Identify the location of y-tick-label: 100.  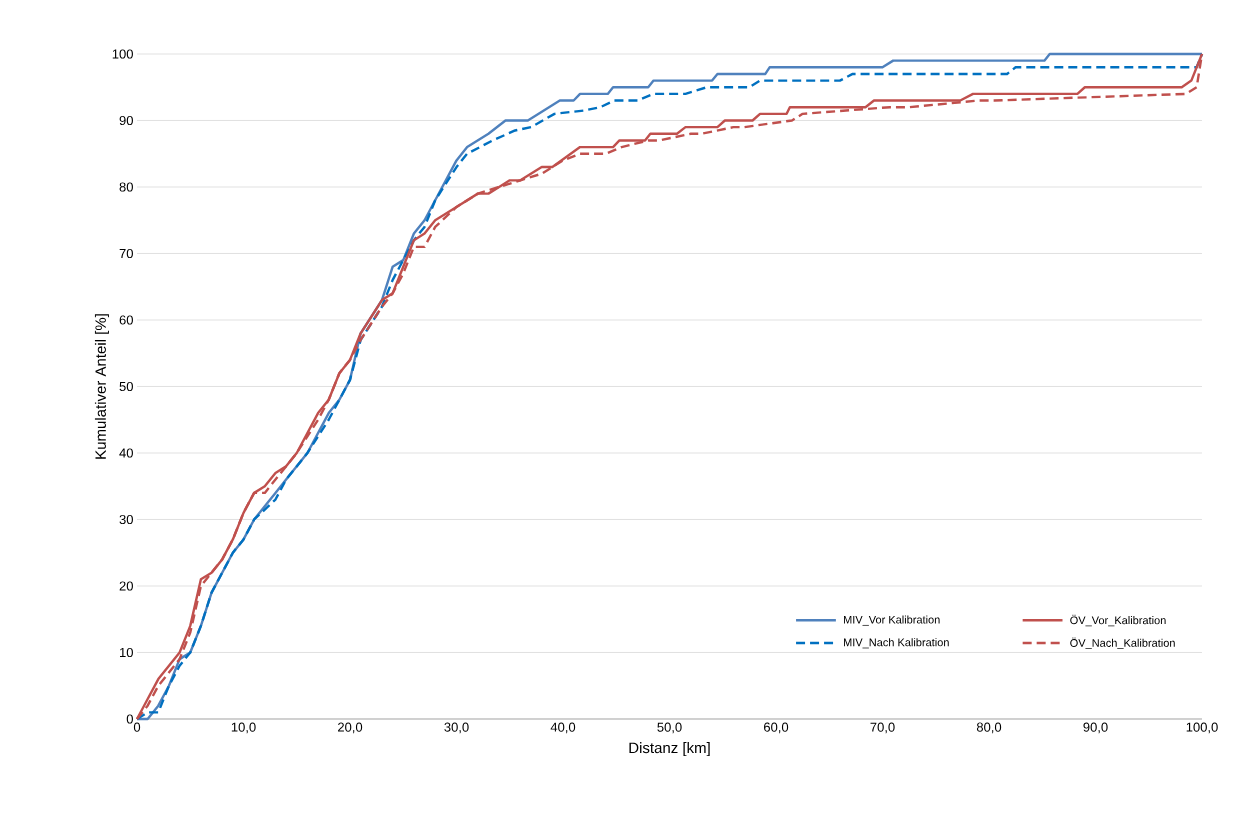
(122, 54).